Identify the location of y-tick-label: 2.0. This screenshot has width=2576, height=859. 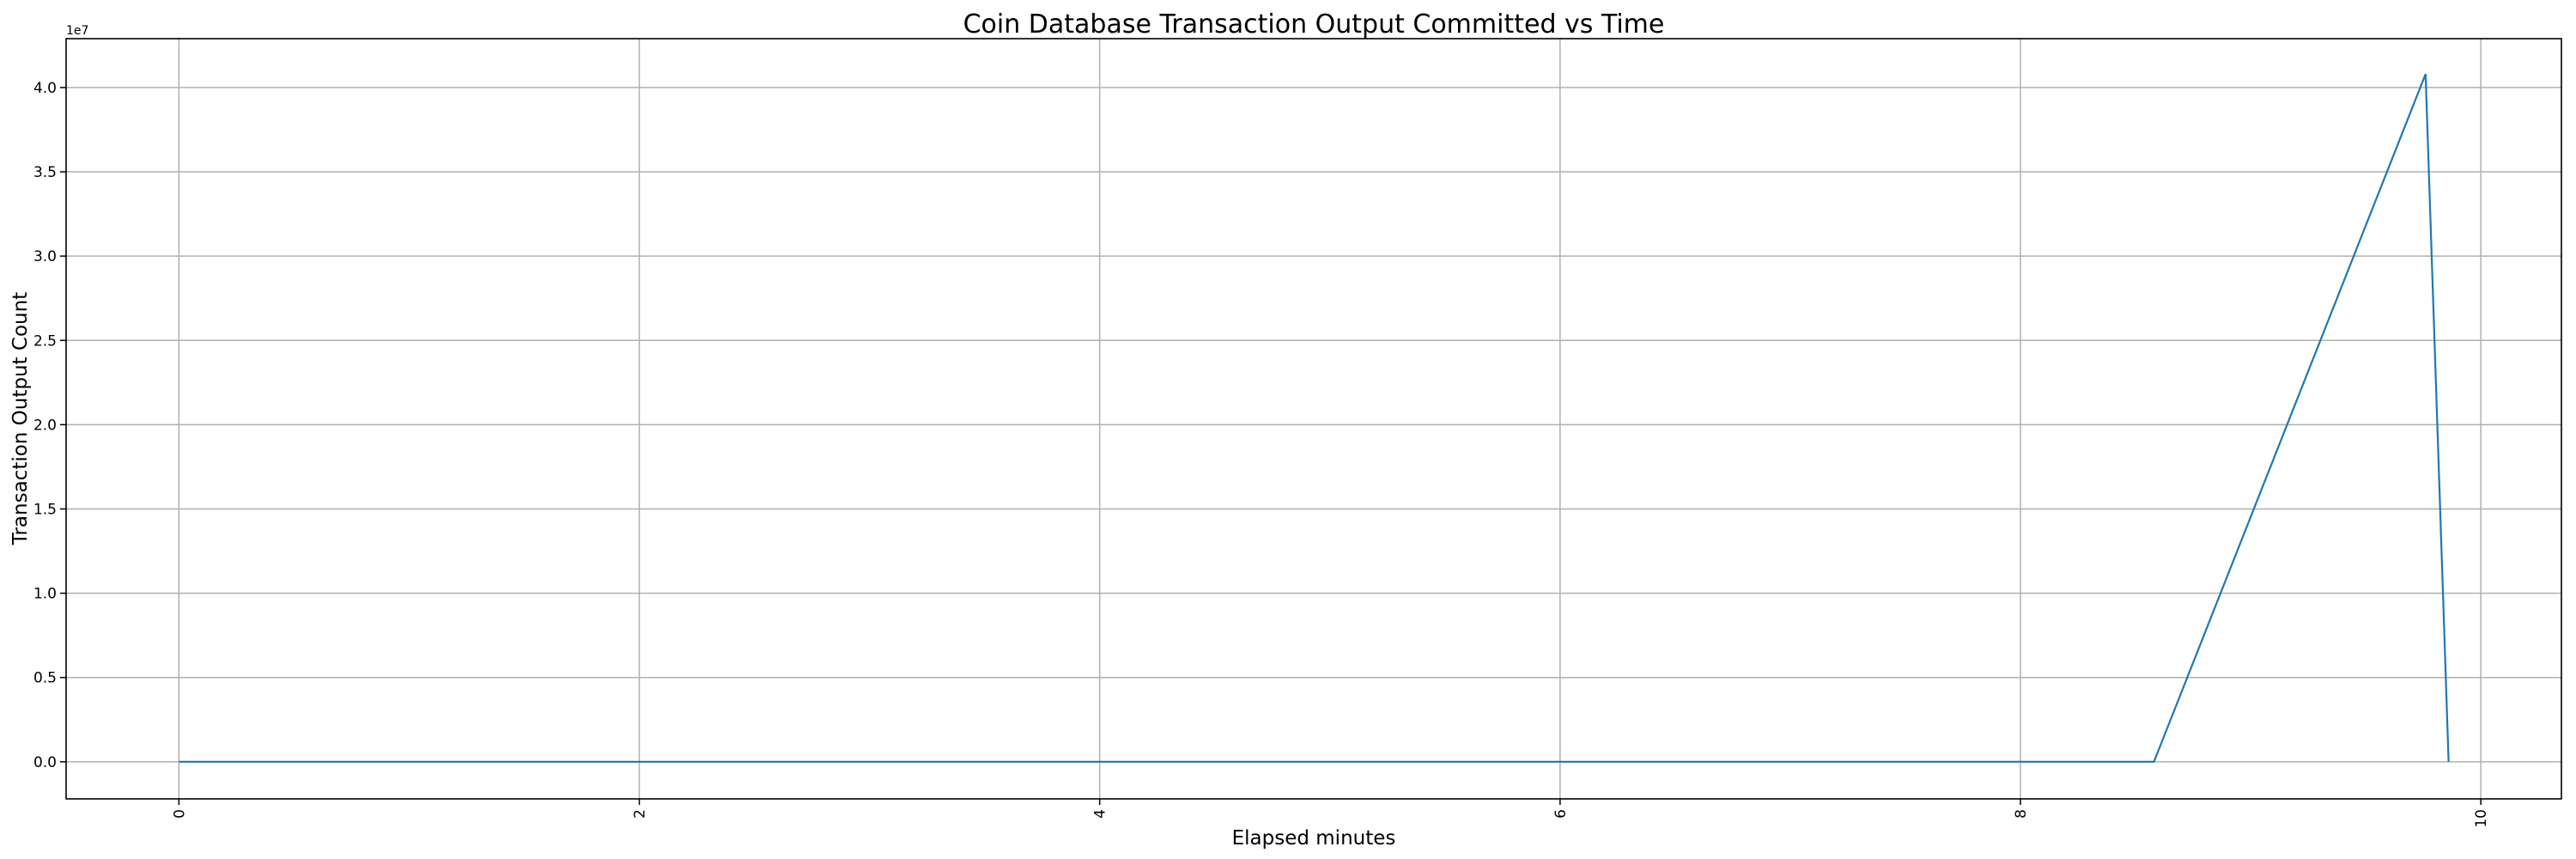
(45, 426).